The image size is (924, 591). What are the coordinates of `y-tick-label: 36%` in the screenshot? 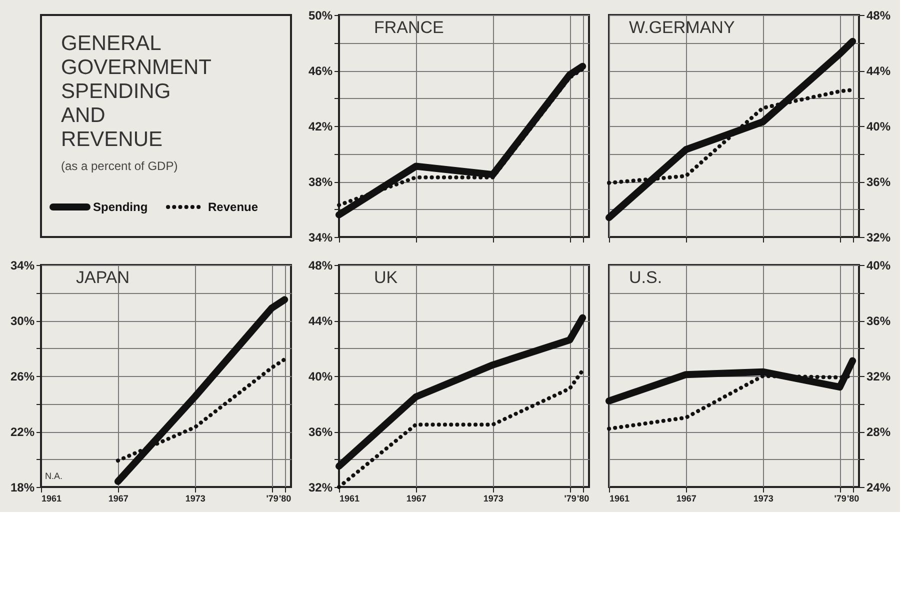 It's located at (320, 432).